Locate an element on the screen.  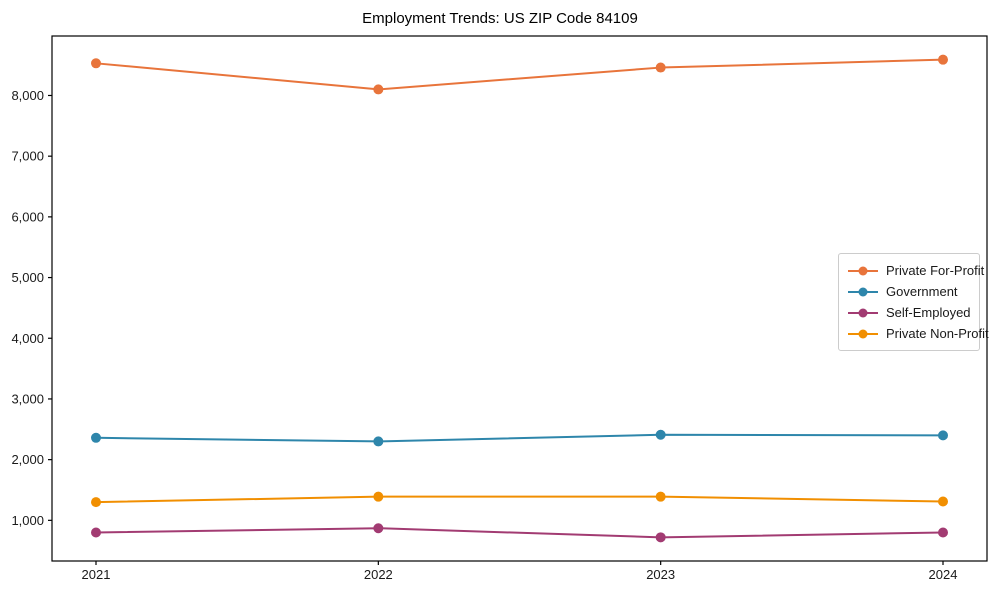
legend-marker-private-for-profit is located at coordinates (863, 270).